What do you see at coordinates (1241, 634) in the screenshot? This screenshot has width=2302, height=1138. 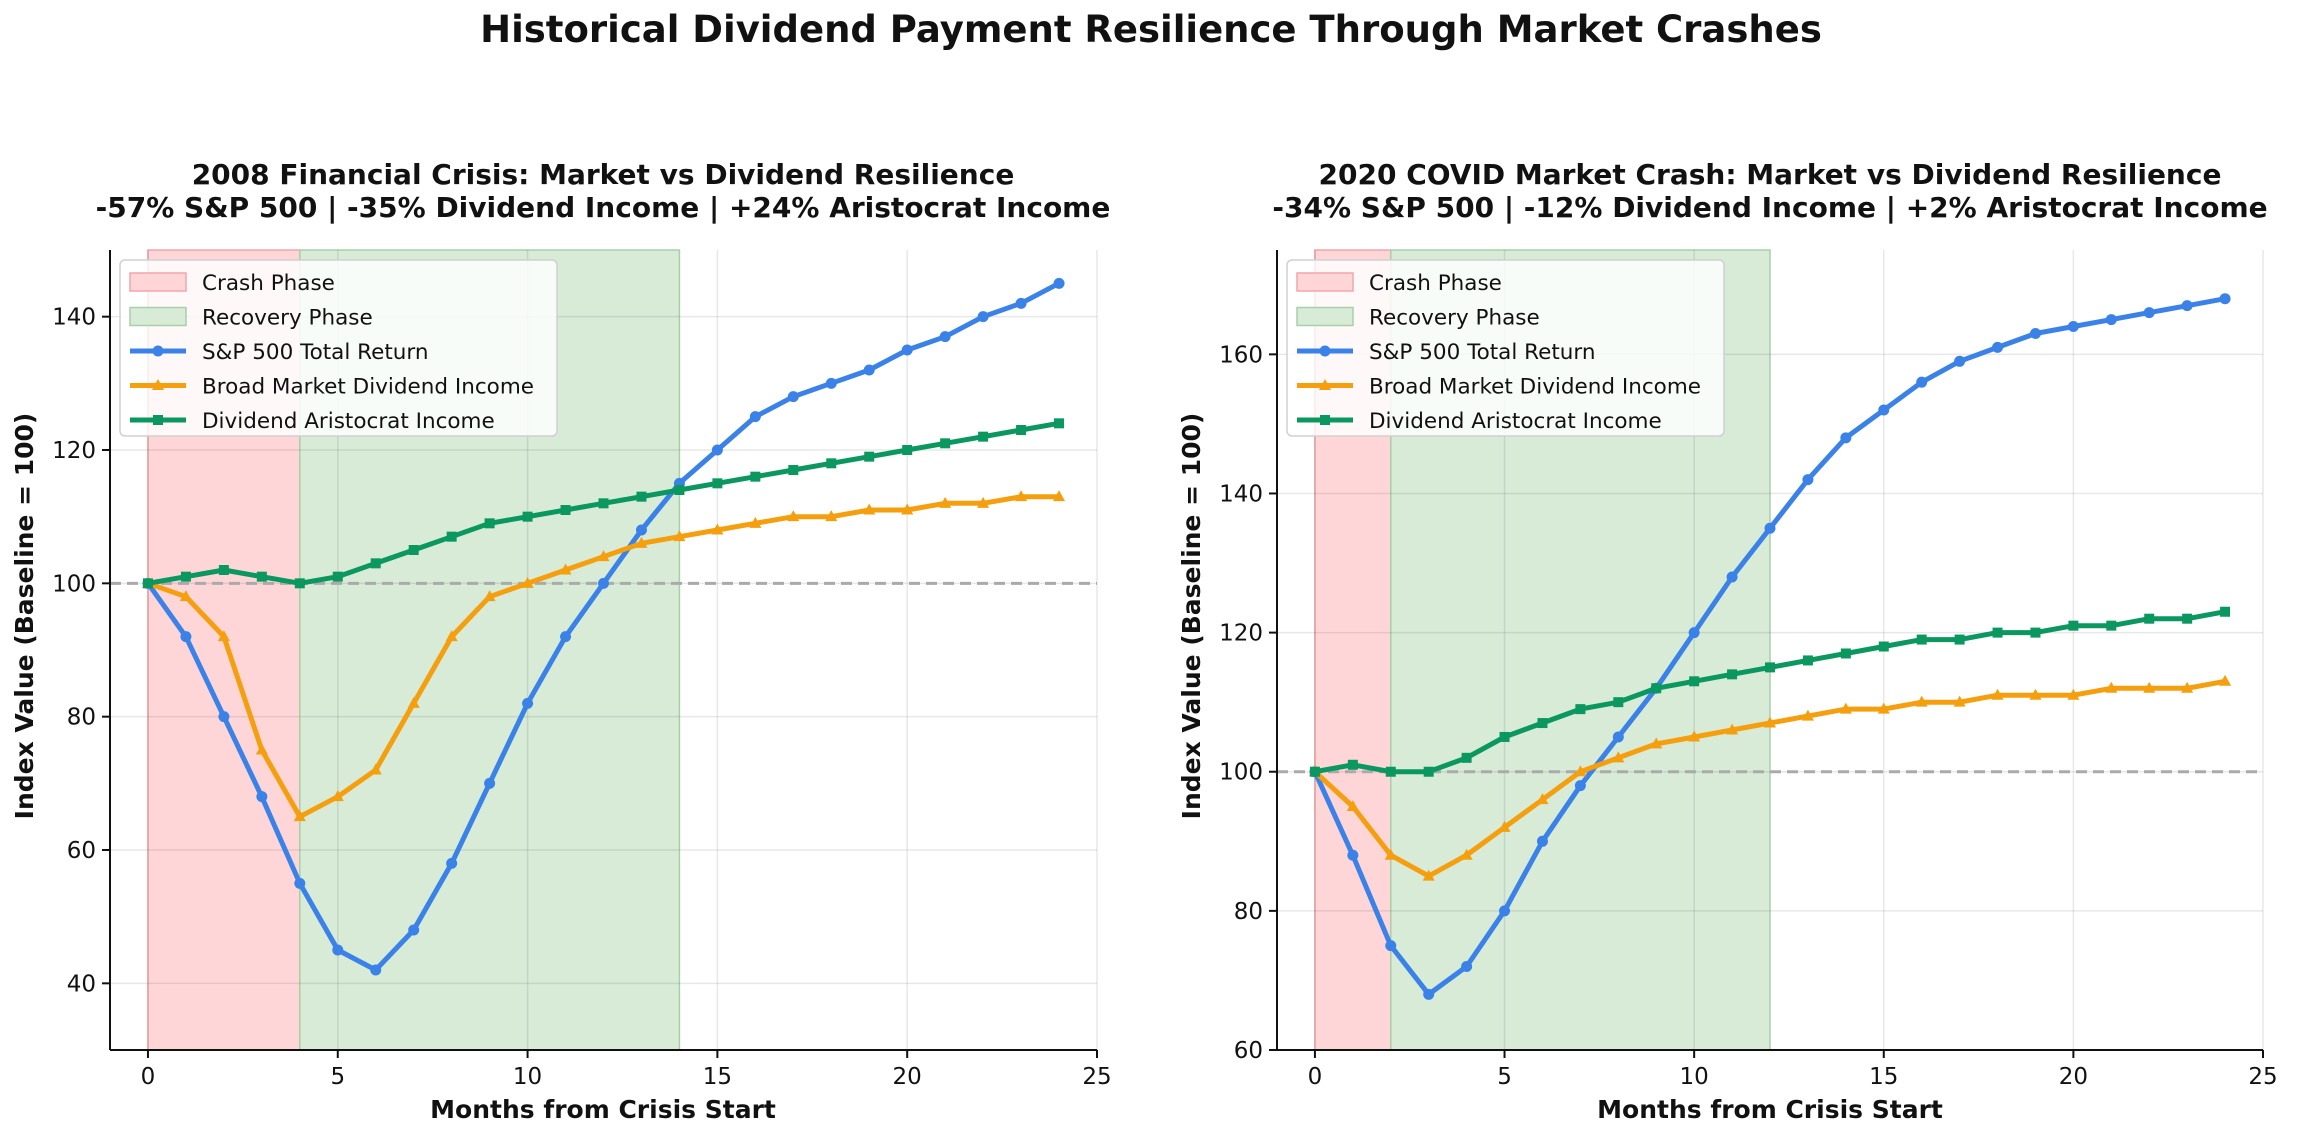 I see `y-tick-label: 120` at bounding box center [1241, 634].